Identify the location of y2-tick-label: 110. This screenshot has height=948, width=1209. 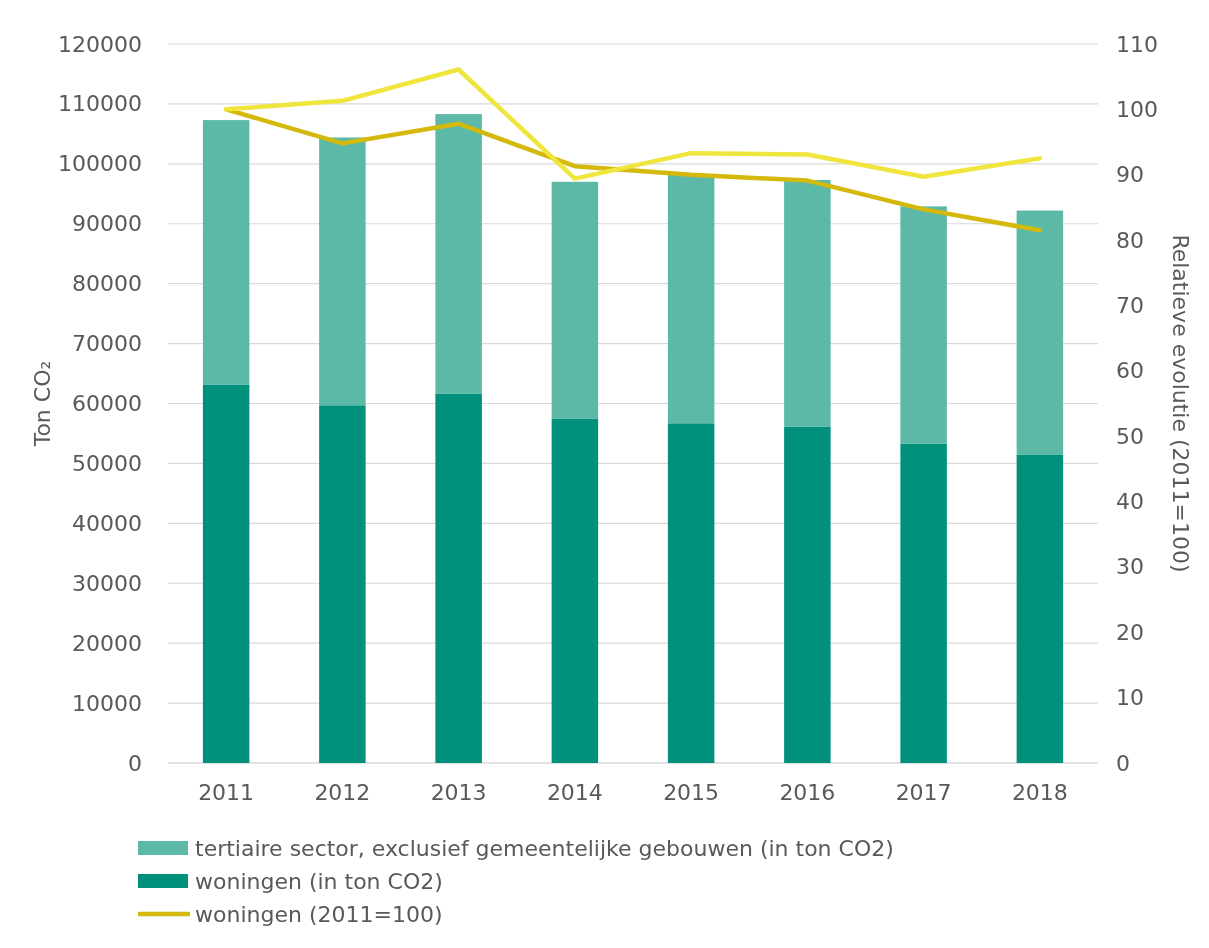
(1137, 44).